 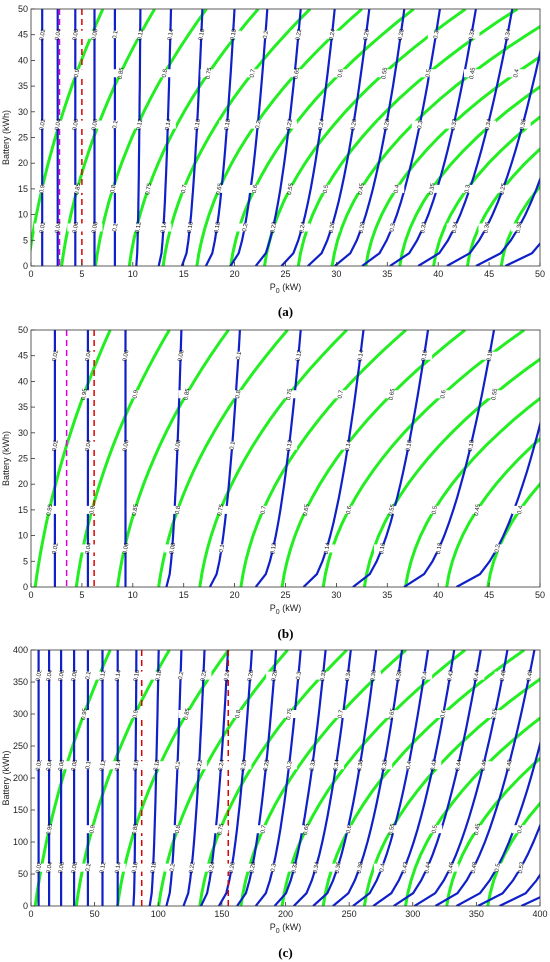 What do you see at coordinates (489, 274) in the screenshot?
I see `x-tick-label: 45` at bounding box center [489, 274].